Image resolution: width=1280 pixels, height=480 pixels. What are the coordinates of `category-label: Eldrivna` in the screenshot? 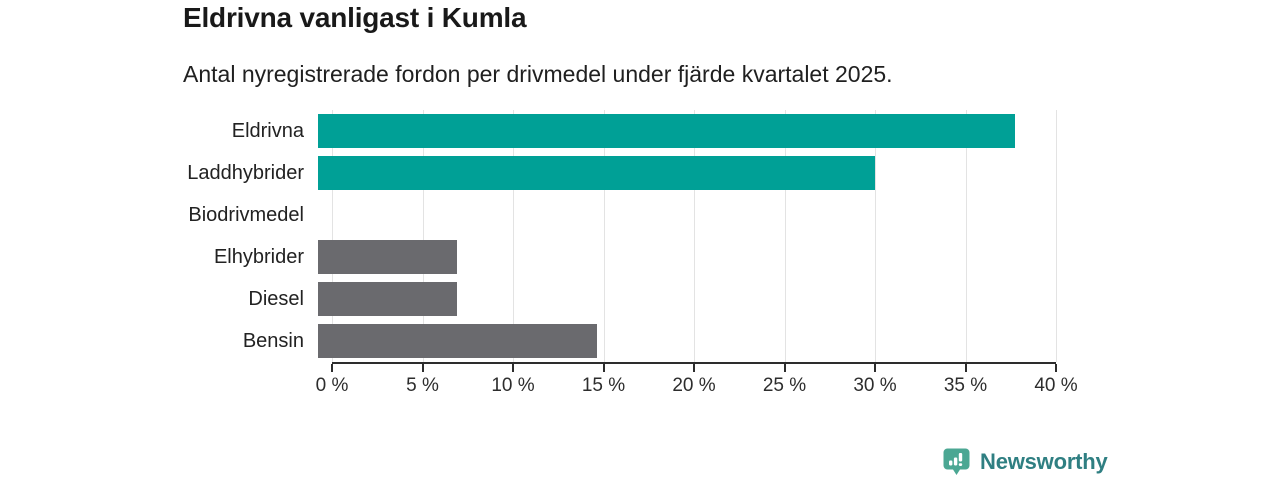 It's located at (267, 130).